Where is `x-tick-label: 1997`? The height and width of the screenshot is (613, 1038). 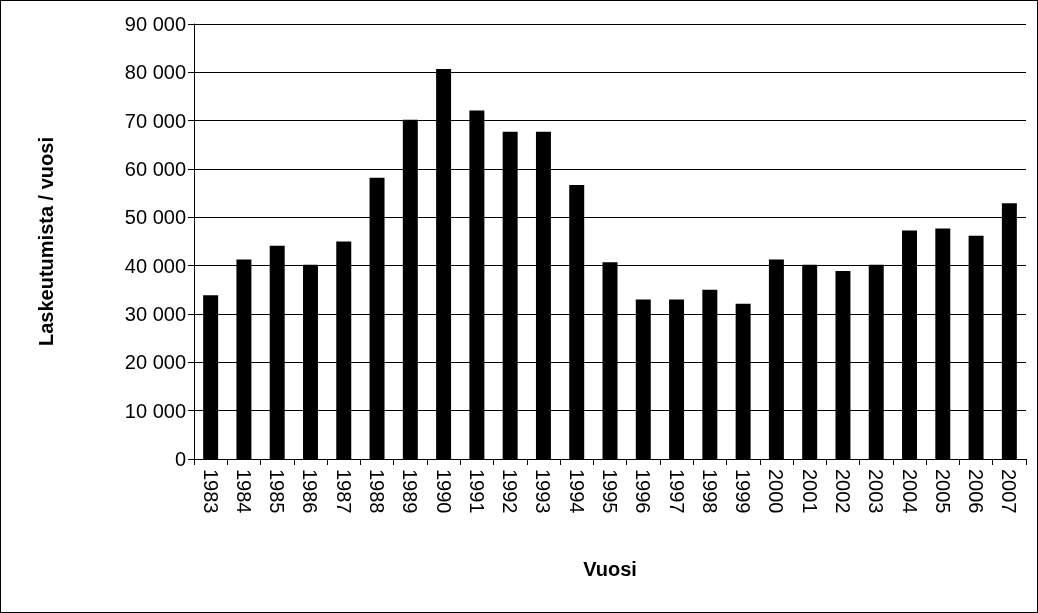
x-tick-label: 1997 is located at coordinates (676, 491).